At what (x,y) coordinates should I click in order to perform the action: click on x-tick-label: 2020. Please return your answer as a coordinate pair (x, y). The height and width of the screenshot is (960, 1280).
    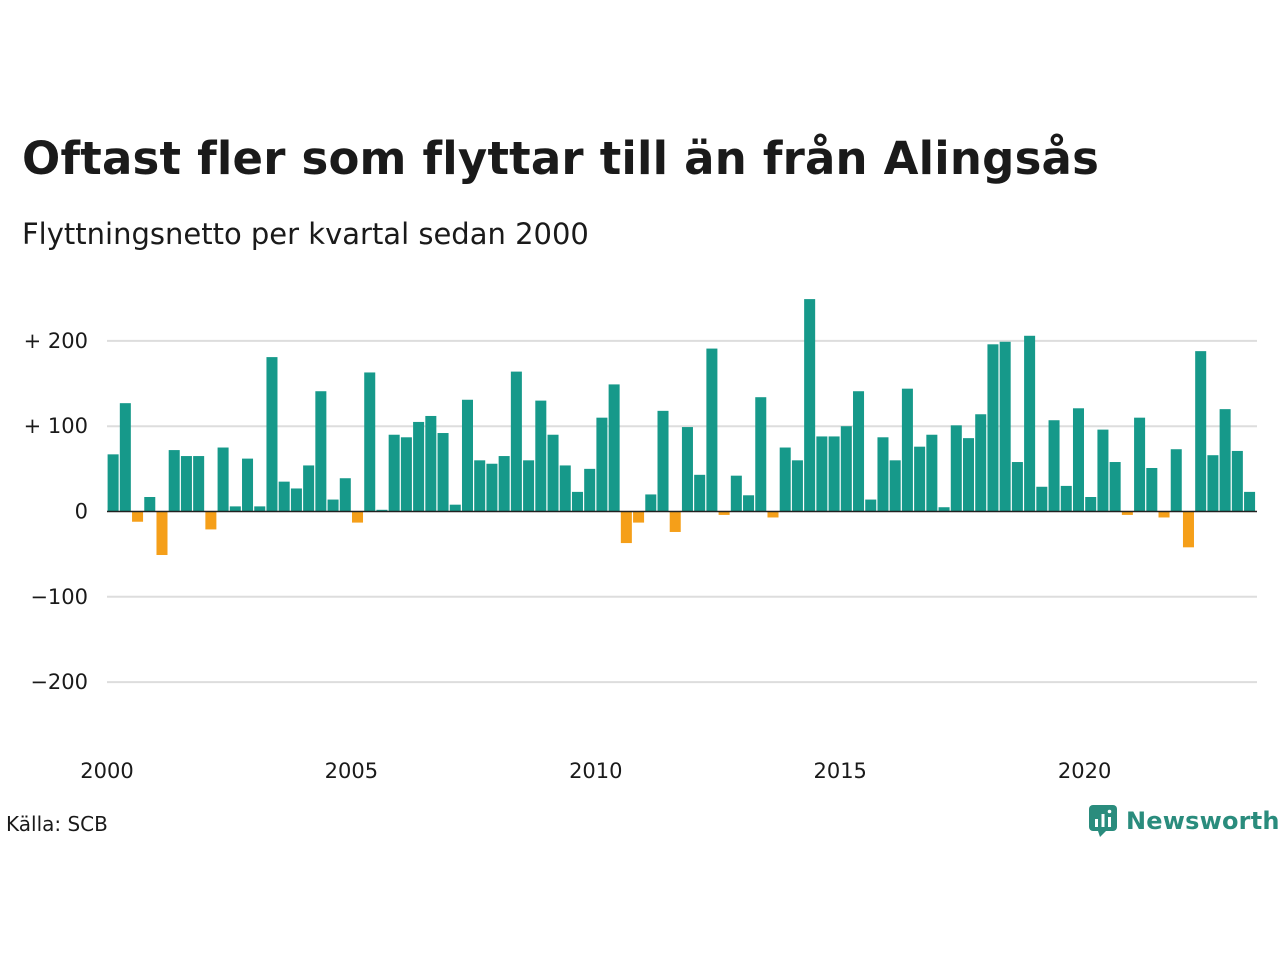
    Looking at the image, I should click on (1084, 771).